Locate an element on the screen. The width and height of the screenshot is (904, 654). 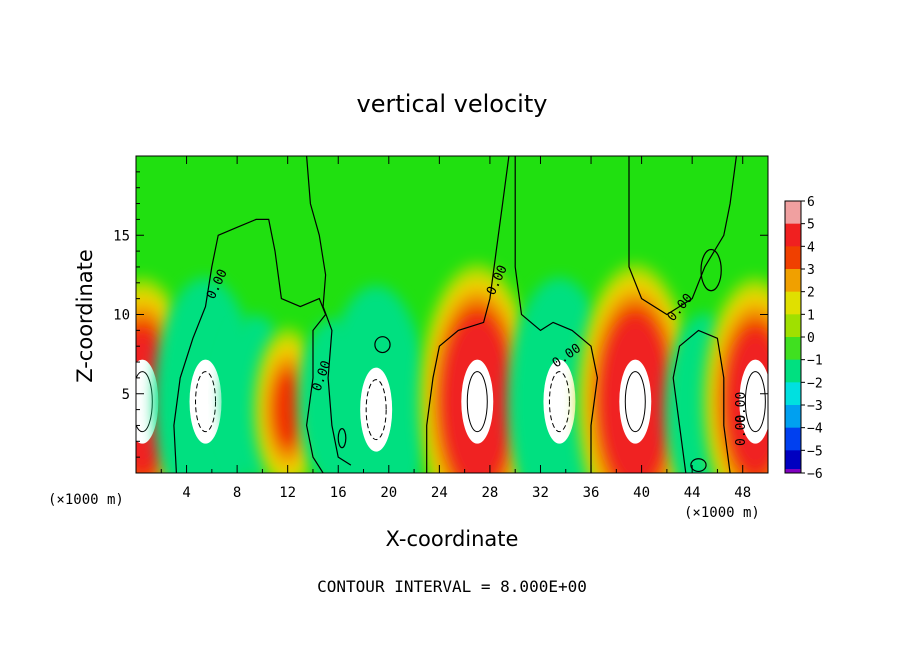
x-tick-label: 44 is located at coordinates (692, 493).